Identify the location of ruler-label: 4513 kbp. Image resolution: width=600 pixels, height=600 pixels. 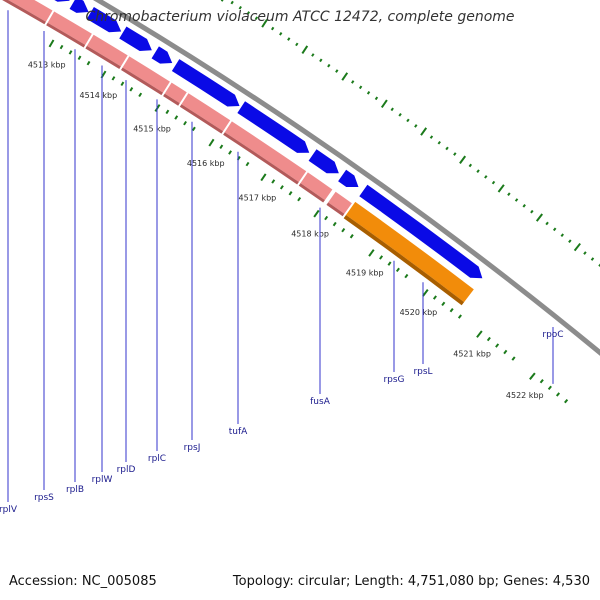
(47, 64).